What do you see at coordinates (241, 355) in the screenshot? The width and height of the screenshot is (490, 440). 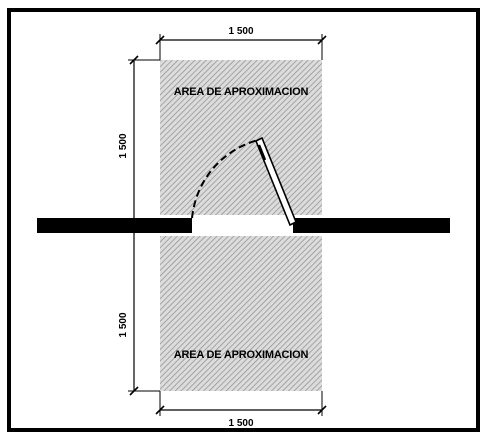 I see `lower-area-label: AREA DE APROXIMACION` at bounding box center [241, 355].